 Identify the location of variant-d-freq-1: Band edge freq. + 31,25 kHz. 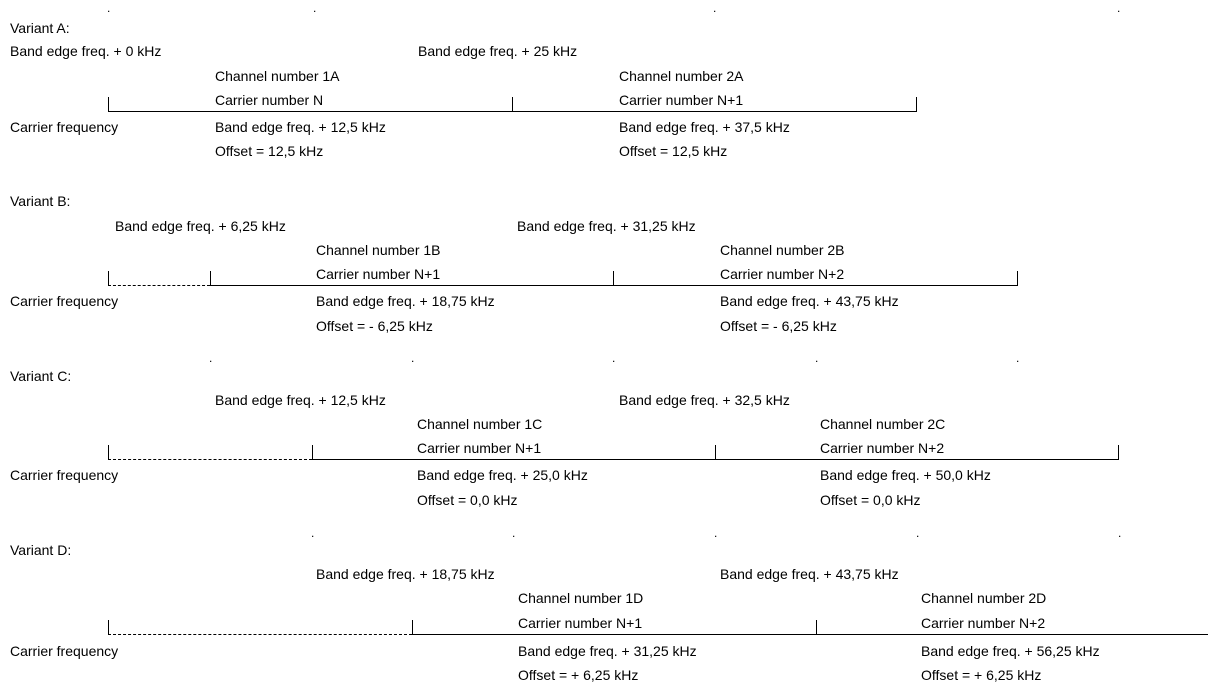
(607, 651).